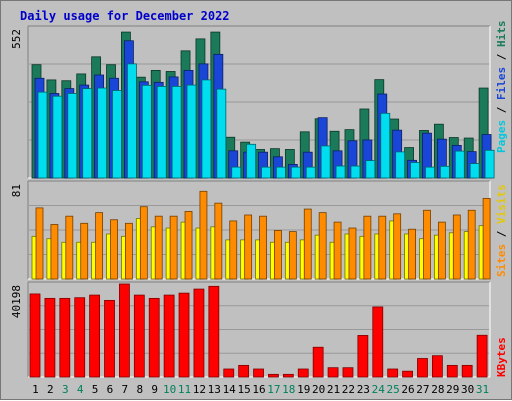 The image size is (512, 401). What do you see at coordinates (273, 389) in the screenshot?
I see `x-tick-label-17: 17` at bounding box center [273, 389].